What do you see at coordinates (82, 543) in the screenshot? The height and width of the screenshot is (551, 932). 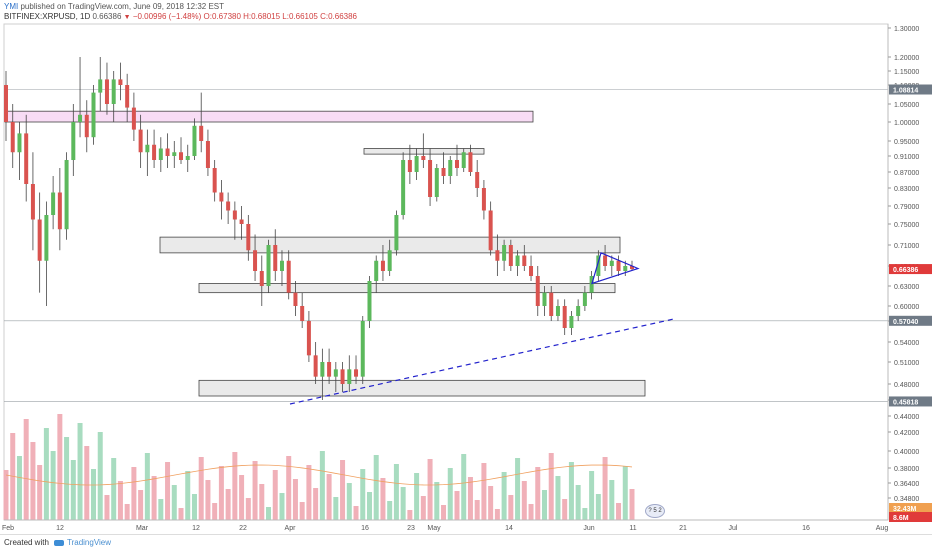 I see `tradingview-brand: TradingView` at bounding box center [82, 543].